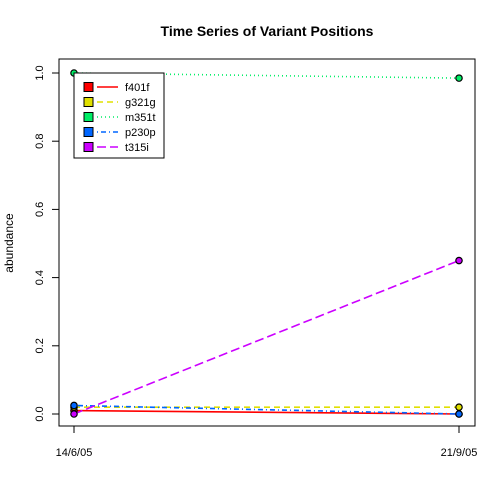  I want to click on y-tick-label: 0.4, so click(40, 277).